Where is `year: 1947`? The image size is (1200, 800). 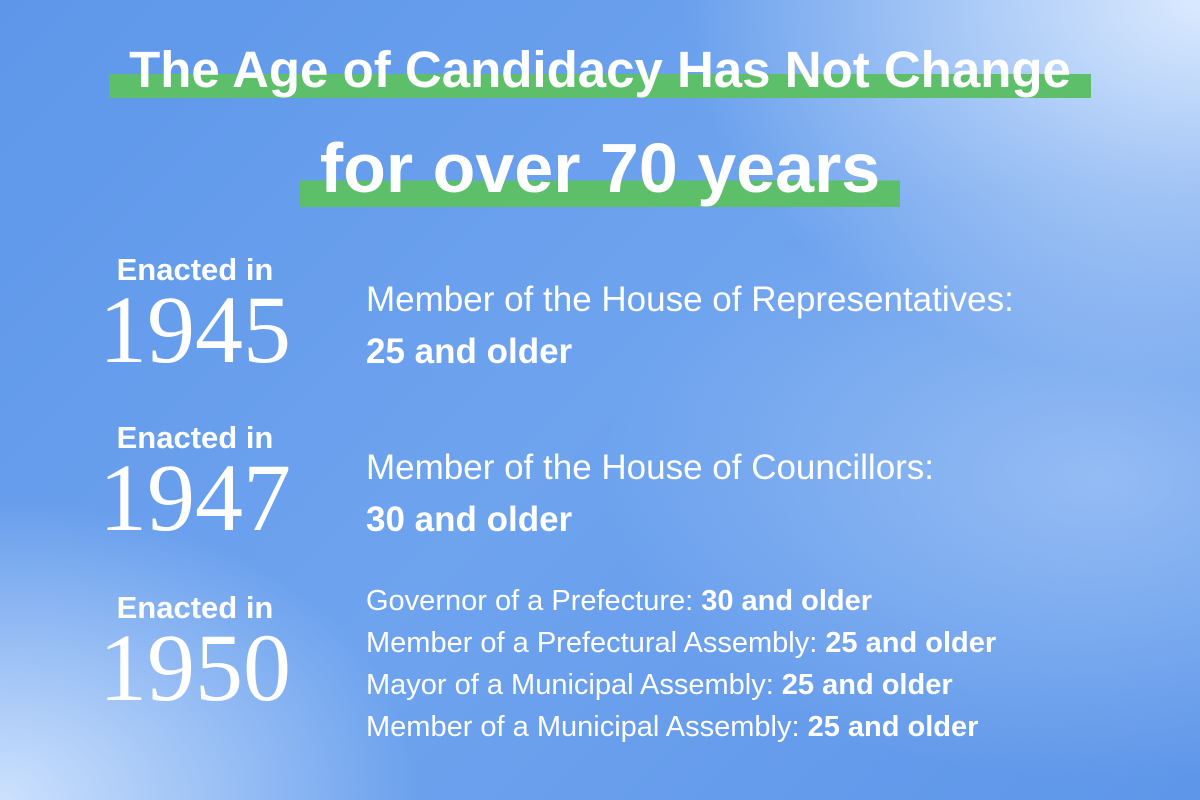
year: 1947 is located at coordinates (195, 497).